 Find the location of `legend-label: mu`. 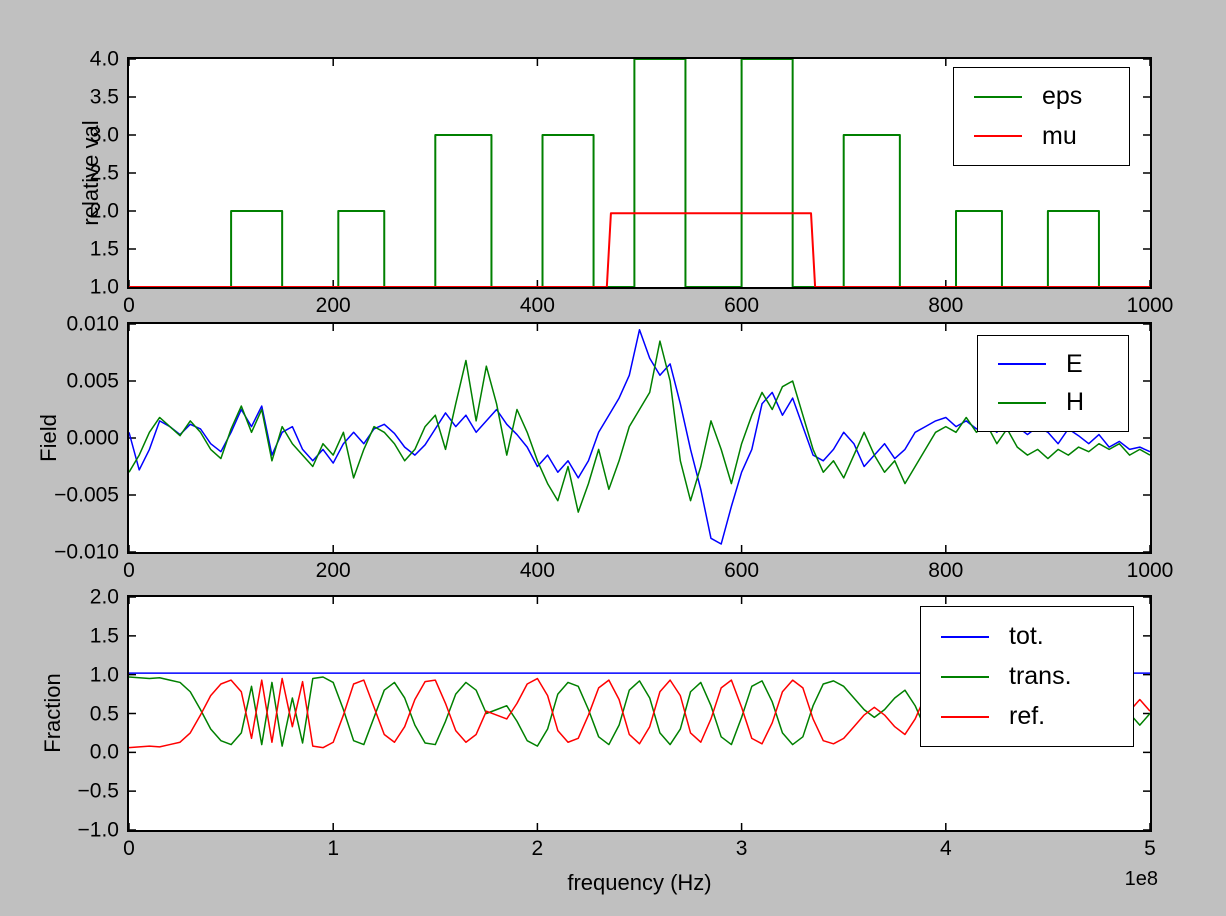

legend-label: mu is located at coordinates (1059, 135).